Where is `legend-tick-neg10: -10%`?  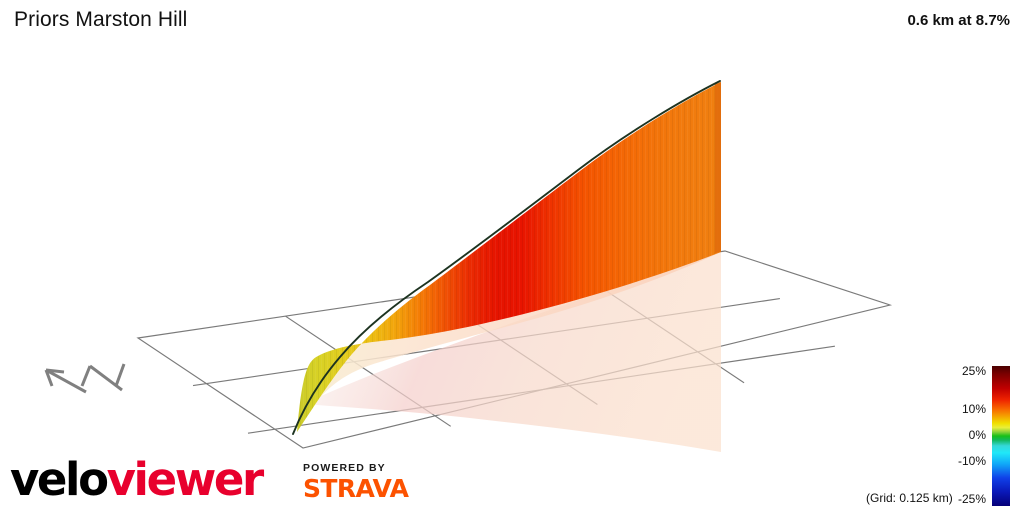
legend-tick-neg10: -10% is located at coordinates (971, 461).